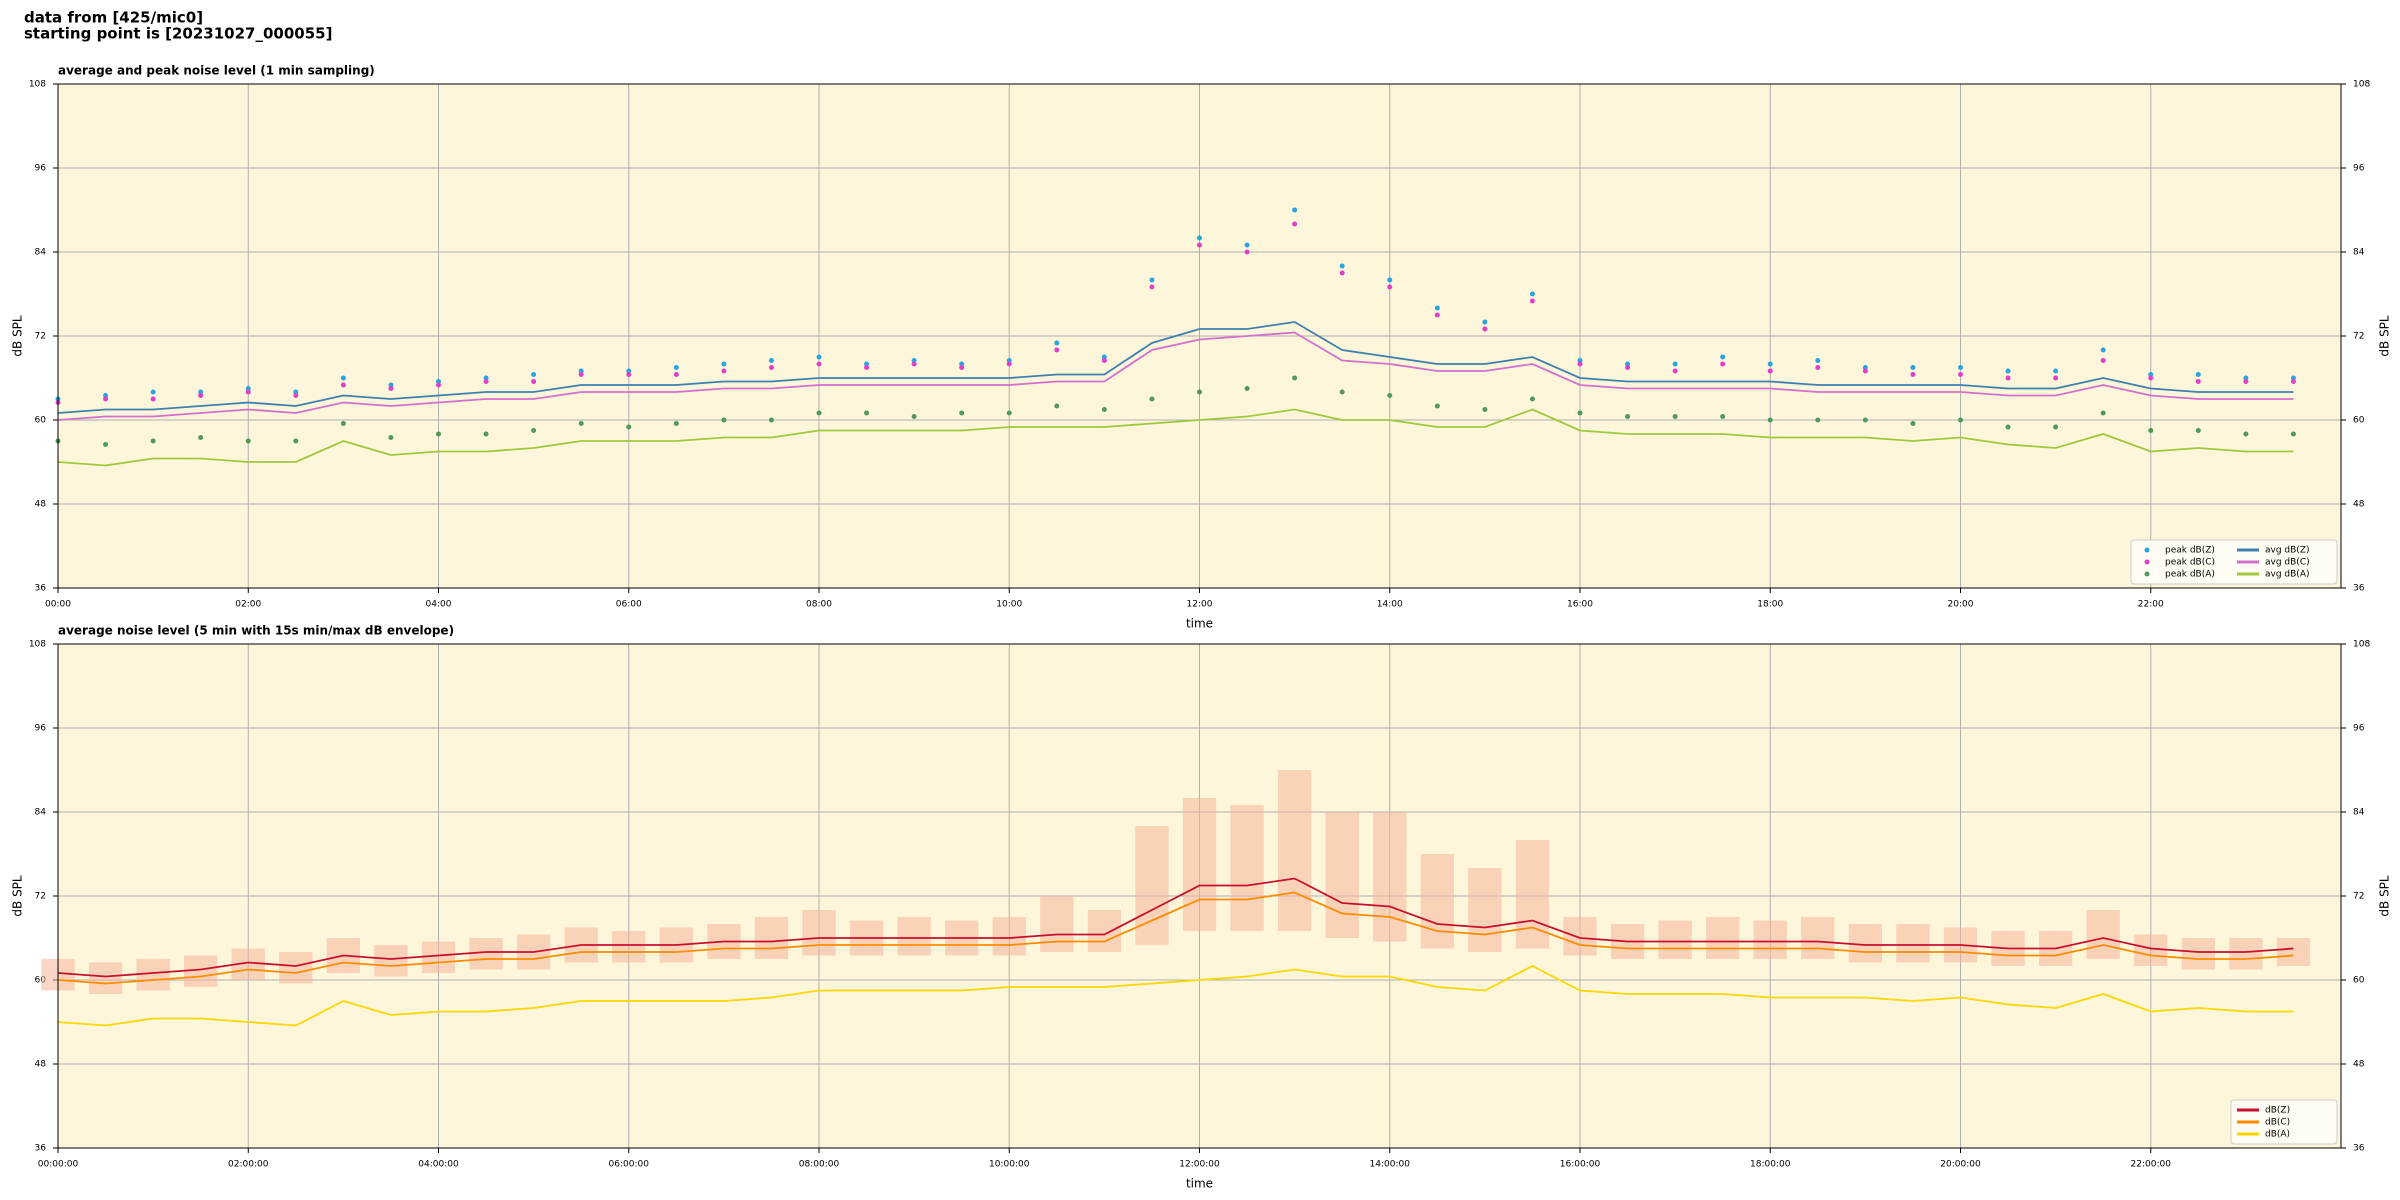 This screenshot has height=1200, width=2400. Describe the element at coordinates (2277, 1111) in the screenshot. I see `legend-label: dB(Z)` at that location.